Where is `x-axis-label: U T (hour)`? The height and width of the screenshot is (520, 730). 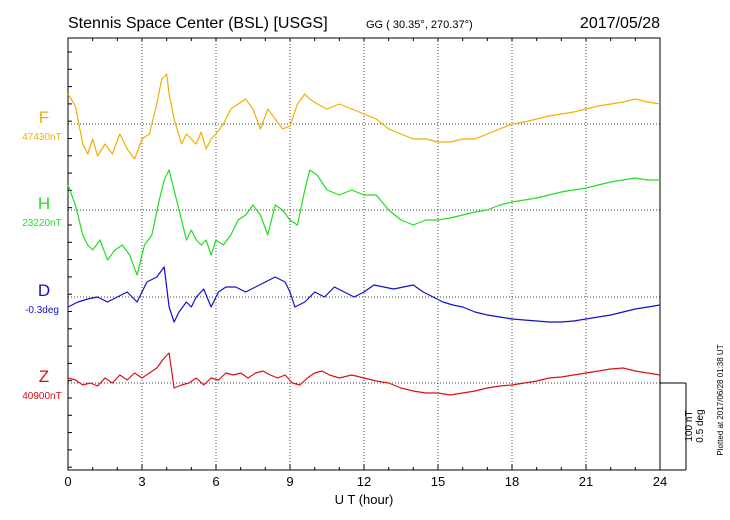 x-axis-label: U T (hour) is located at coordinates (364, 499).